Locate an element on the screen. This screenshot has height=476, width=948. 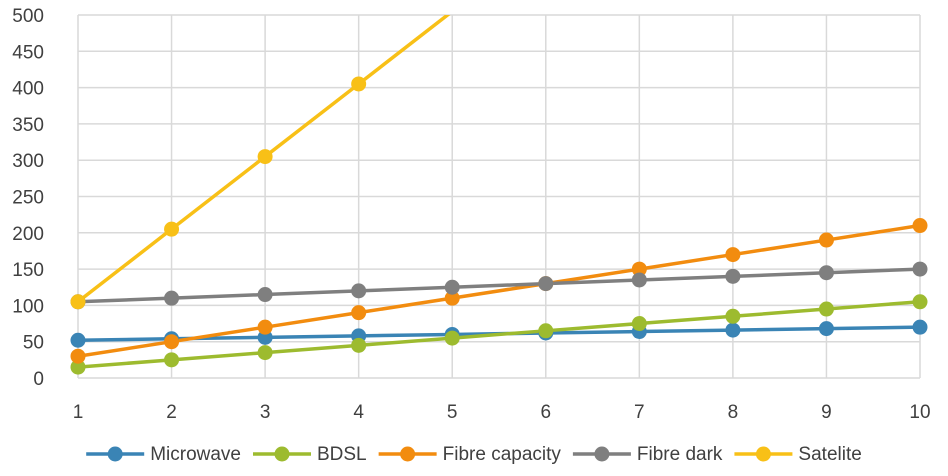
legend-item: Fibre capacity is located at coordinates (470, 454).